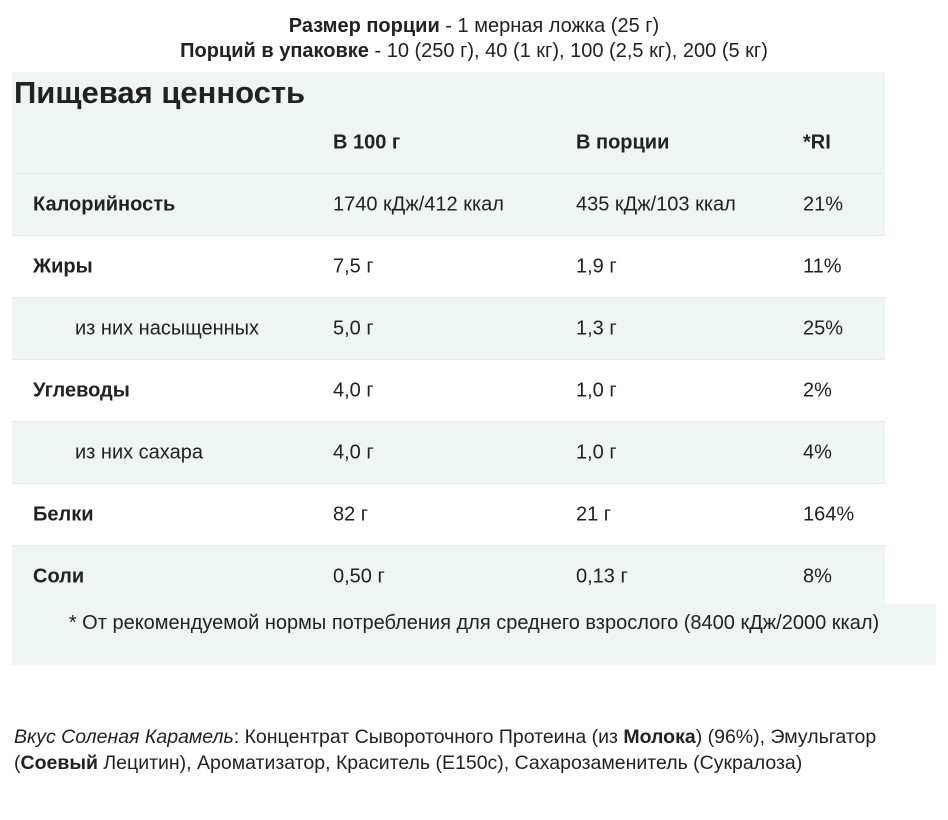 The width and height of the screenshot is (948, 820). Describe the element at coordinates (445, 750) in the screenshot. I see `ingredient-text: ) (96%), Эмульгатор (` at that location.